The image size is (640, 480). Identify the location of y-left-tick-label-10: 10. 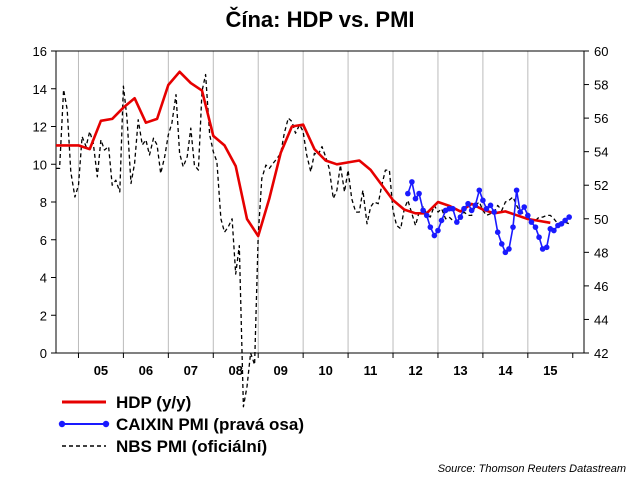
(40, 164).